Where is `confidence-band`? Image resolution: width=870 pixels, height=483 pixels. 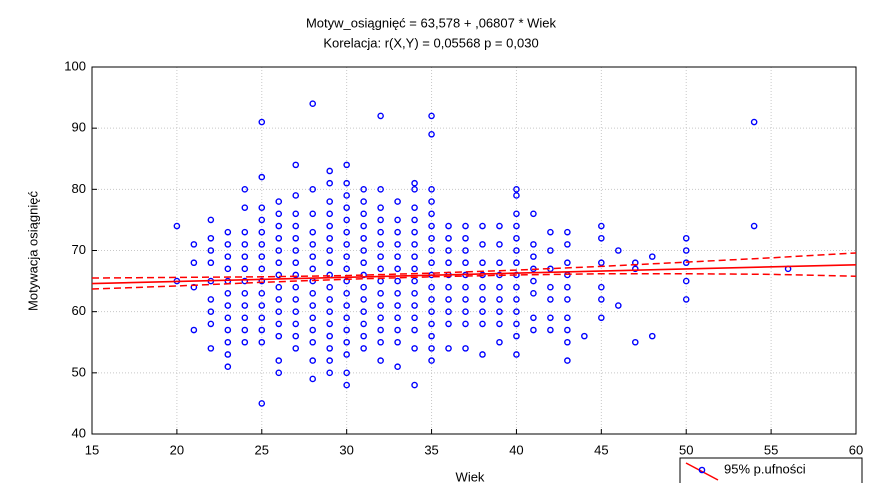 confidence-band is located at coordinates (474, 265).